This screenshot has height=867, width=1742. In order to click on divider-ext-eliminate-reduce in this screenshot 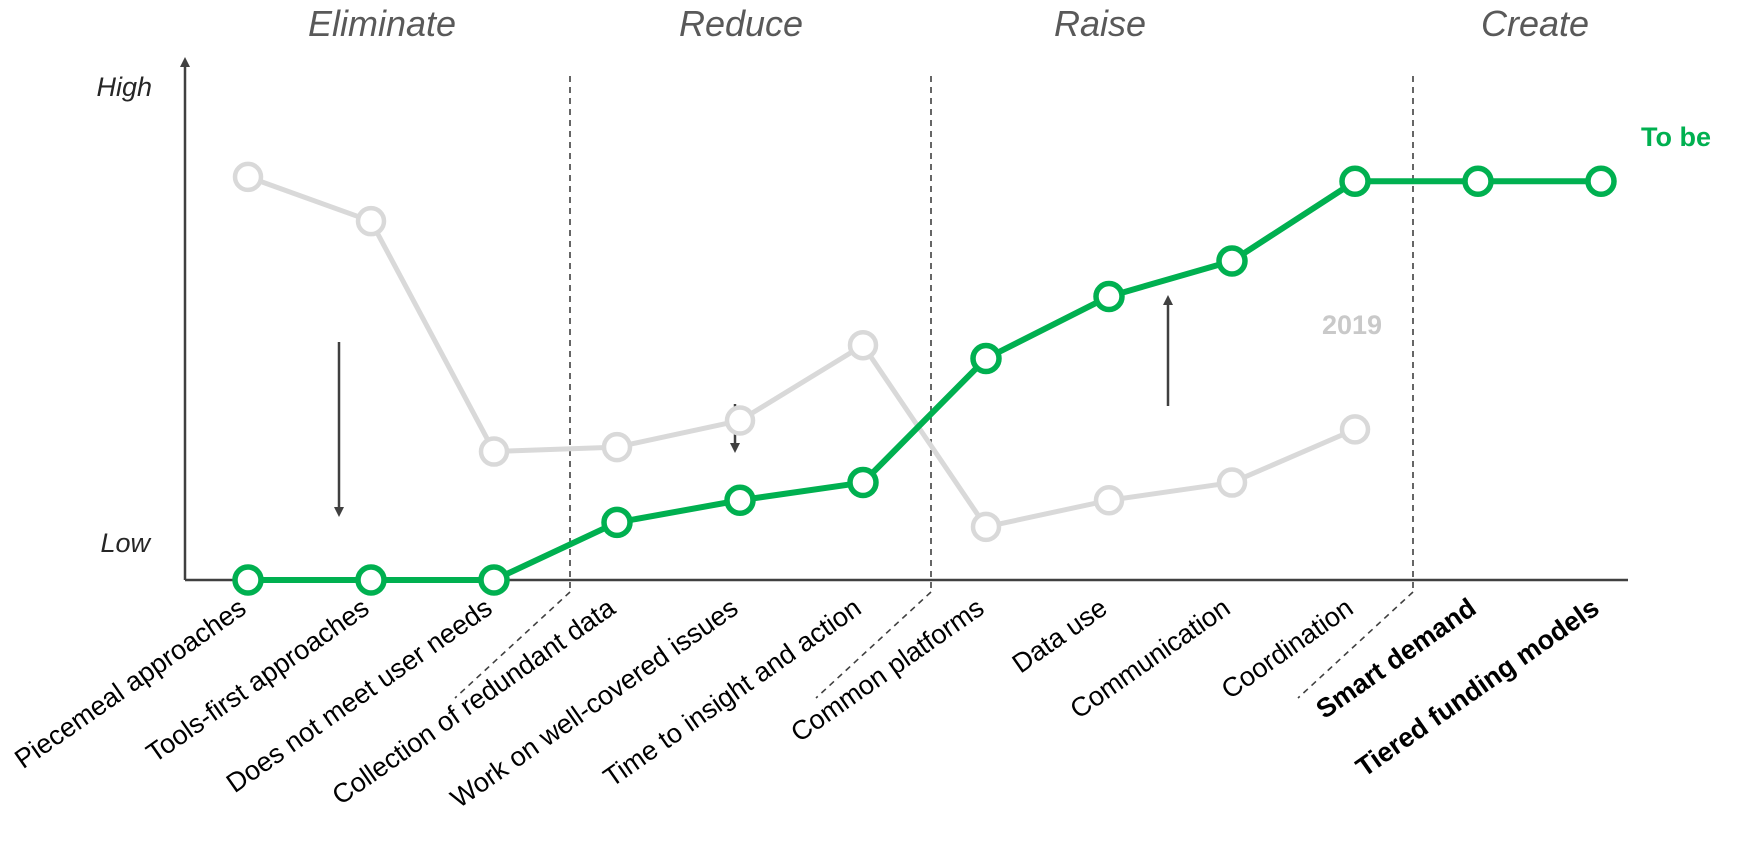, I will do `click(512, 645)`.